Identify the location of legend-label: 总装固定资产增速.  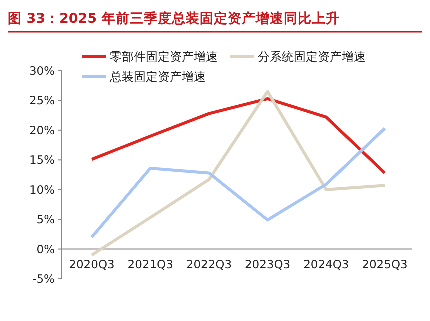
(157, 77).